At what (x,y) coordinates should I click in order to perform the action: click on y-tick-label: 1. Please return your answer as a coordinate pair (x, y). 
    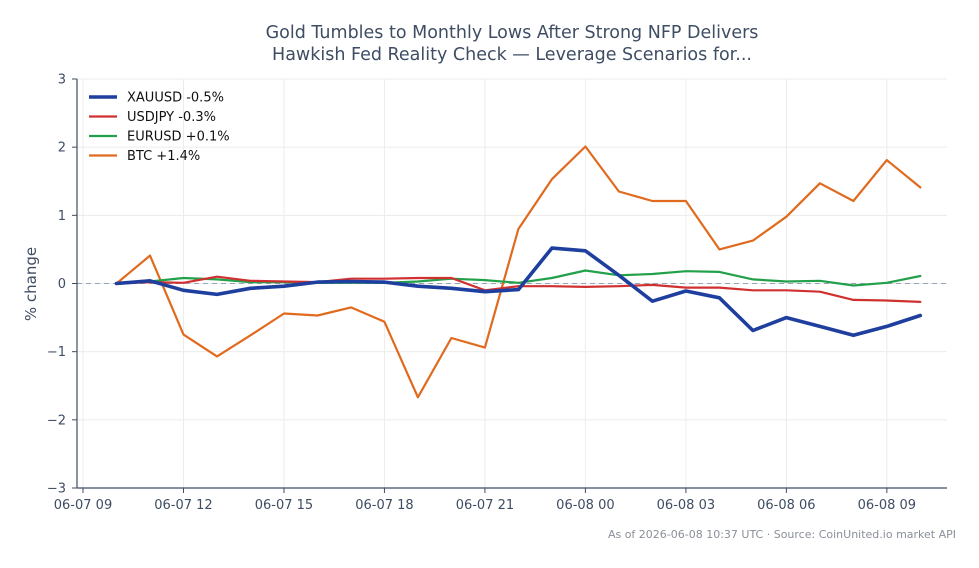
    Looking at the image, I should click on (62, 216).